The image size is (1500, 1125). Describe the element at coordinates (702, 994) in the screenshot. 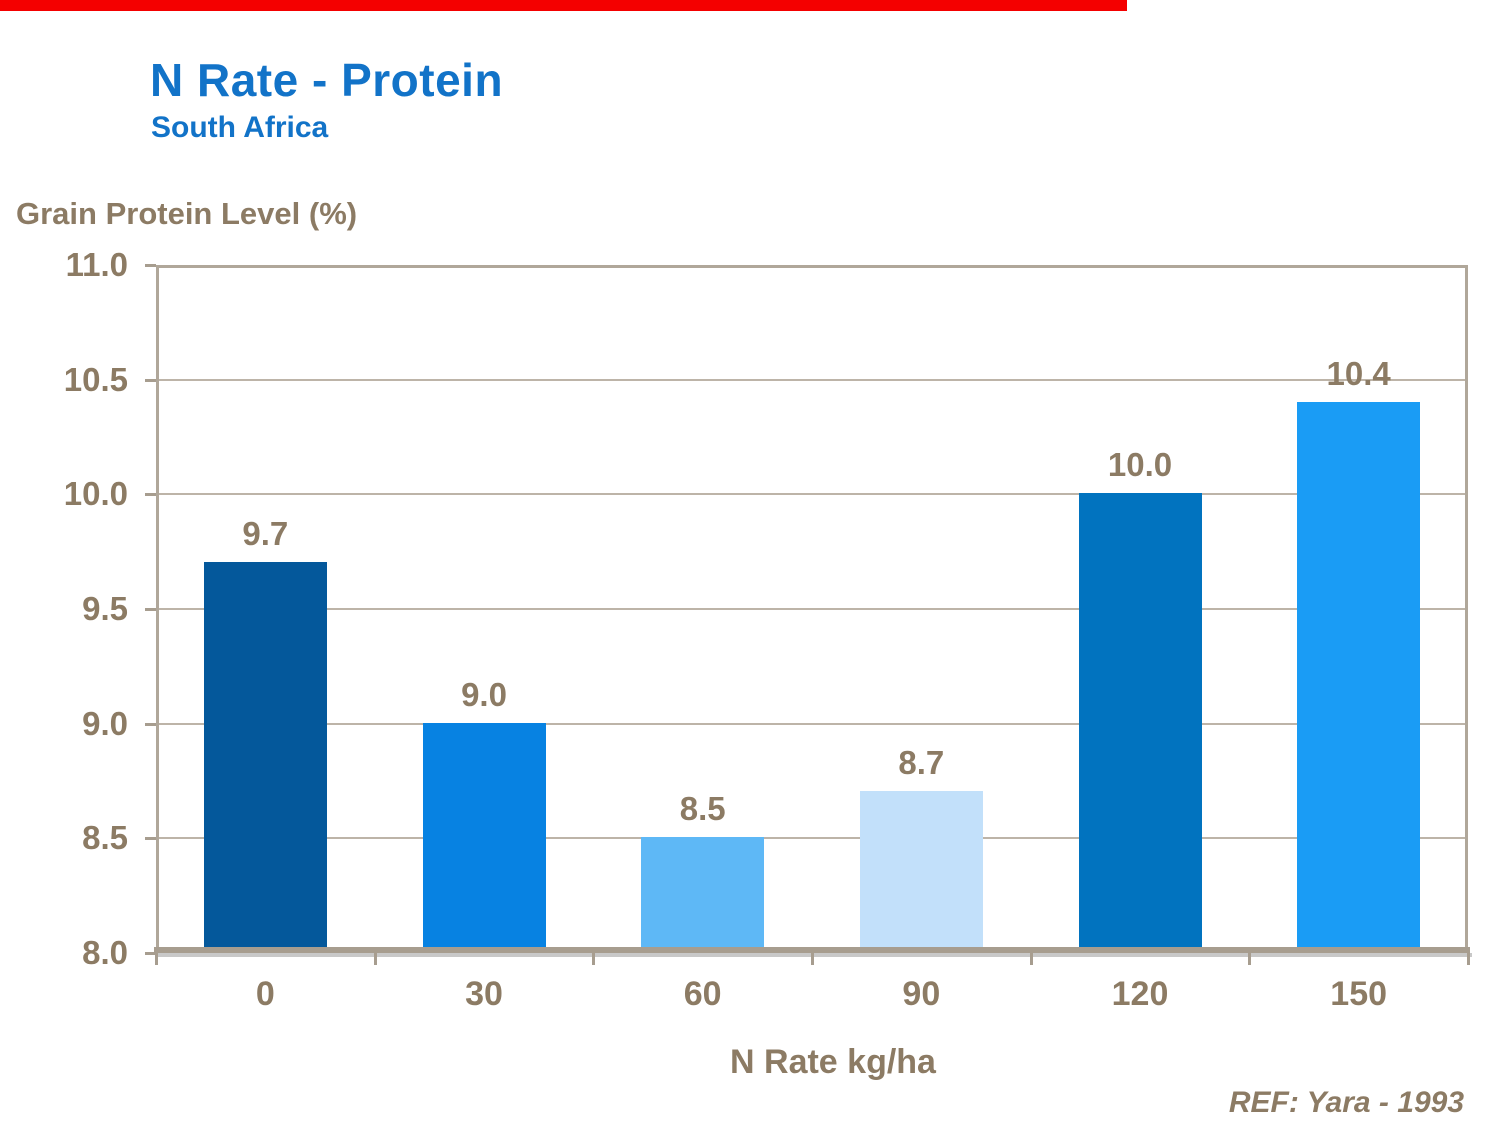

I see `x-category-label: 60` at that location.